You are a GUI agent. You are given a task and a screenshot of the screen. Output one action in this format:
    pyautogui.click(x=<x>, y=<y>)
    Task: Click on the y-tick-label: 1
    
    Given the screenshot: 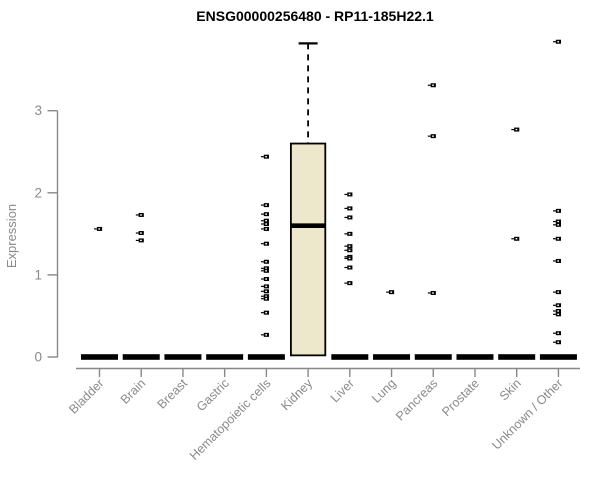 What is the action you would take?
    pyautogui.click(x=38, y=274)
    